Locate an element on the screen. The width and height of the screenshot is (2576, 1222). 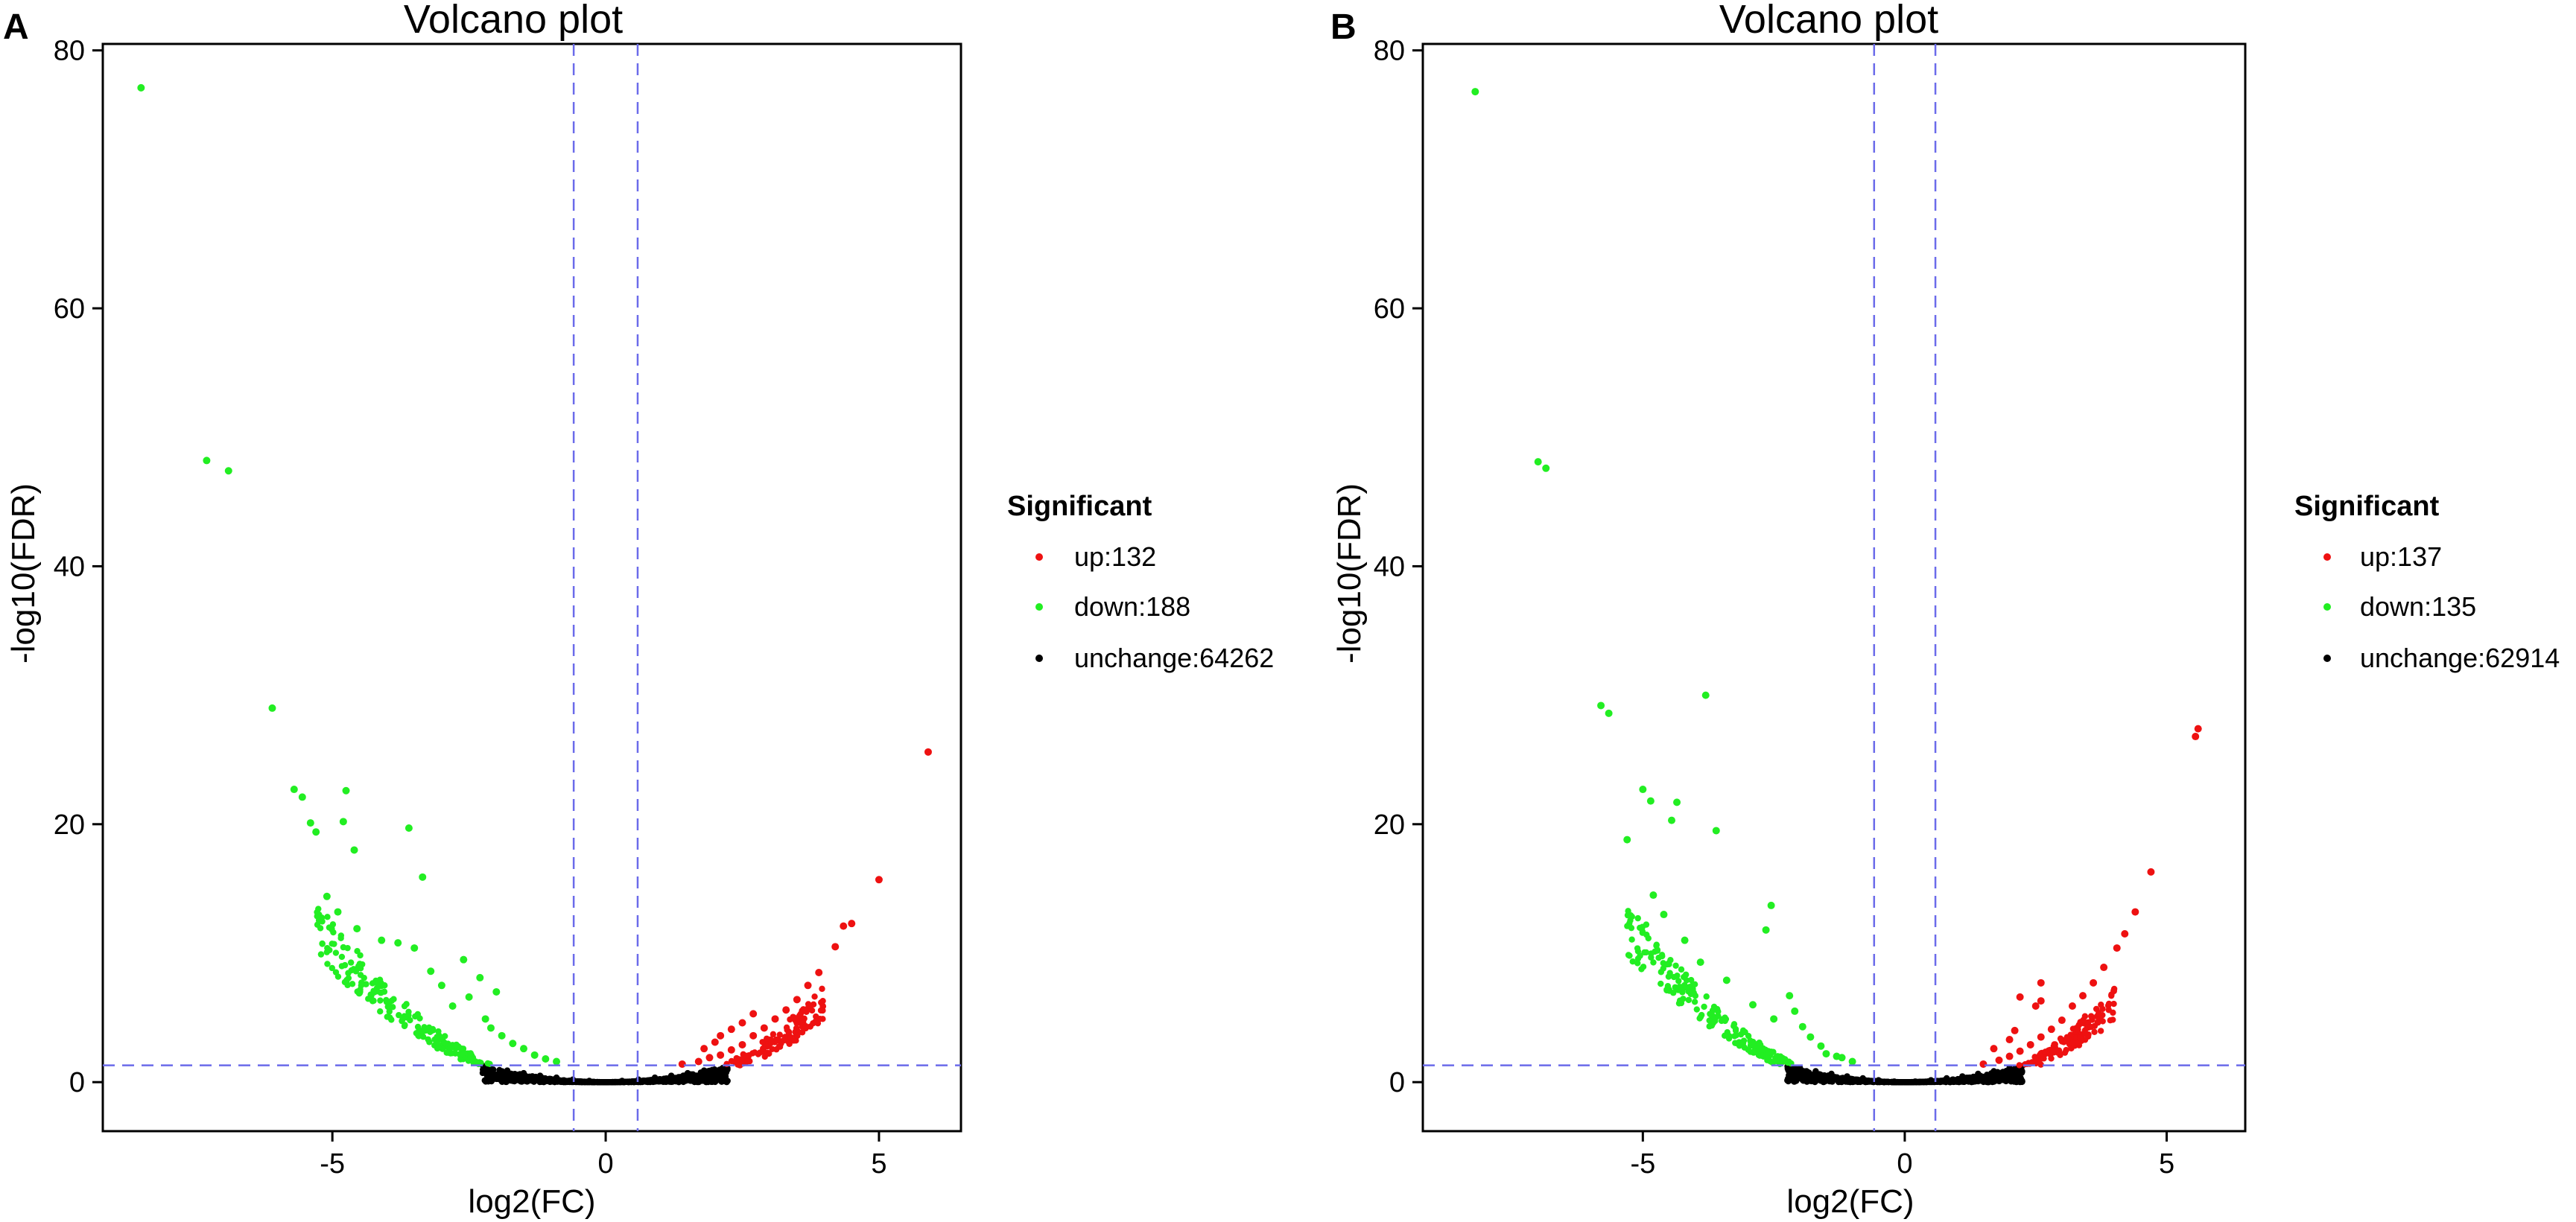
plot-title: Volcano plot is located at coordinates (1828, 21).